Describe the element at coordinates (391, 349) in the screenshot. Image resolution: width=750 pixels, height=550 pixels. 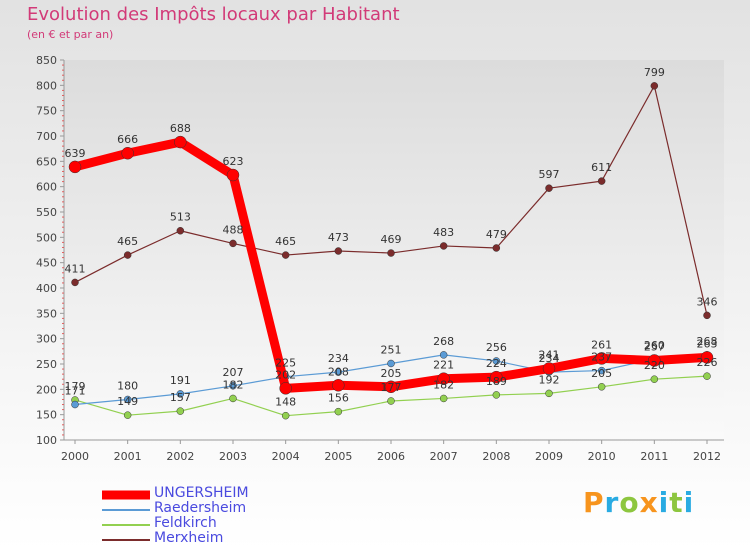
I see `data-label-raedersheim: 251` at that location.